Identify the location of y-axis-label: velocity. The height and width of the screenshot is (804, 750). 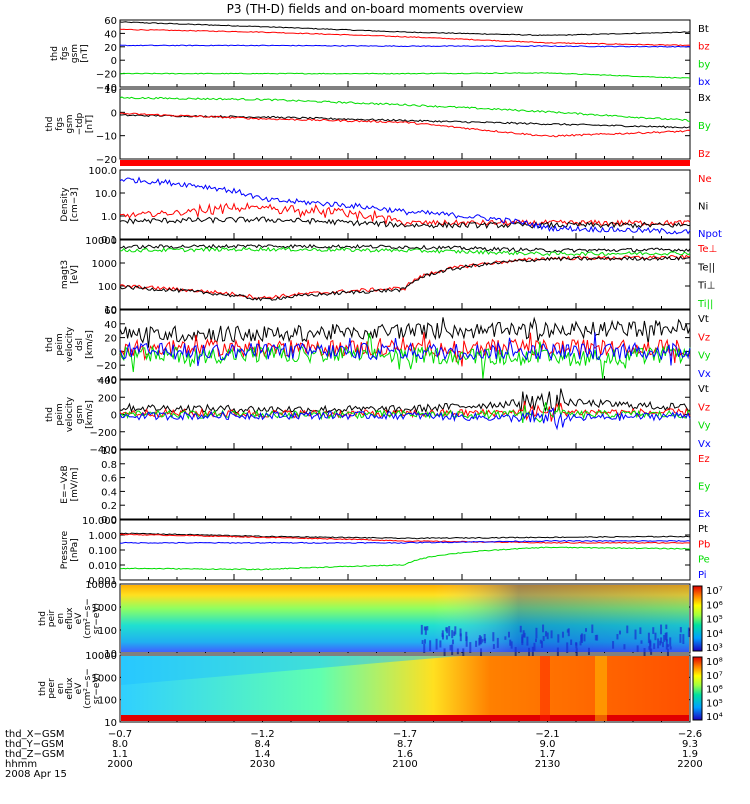
(70, 414).